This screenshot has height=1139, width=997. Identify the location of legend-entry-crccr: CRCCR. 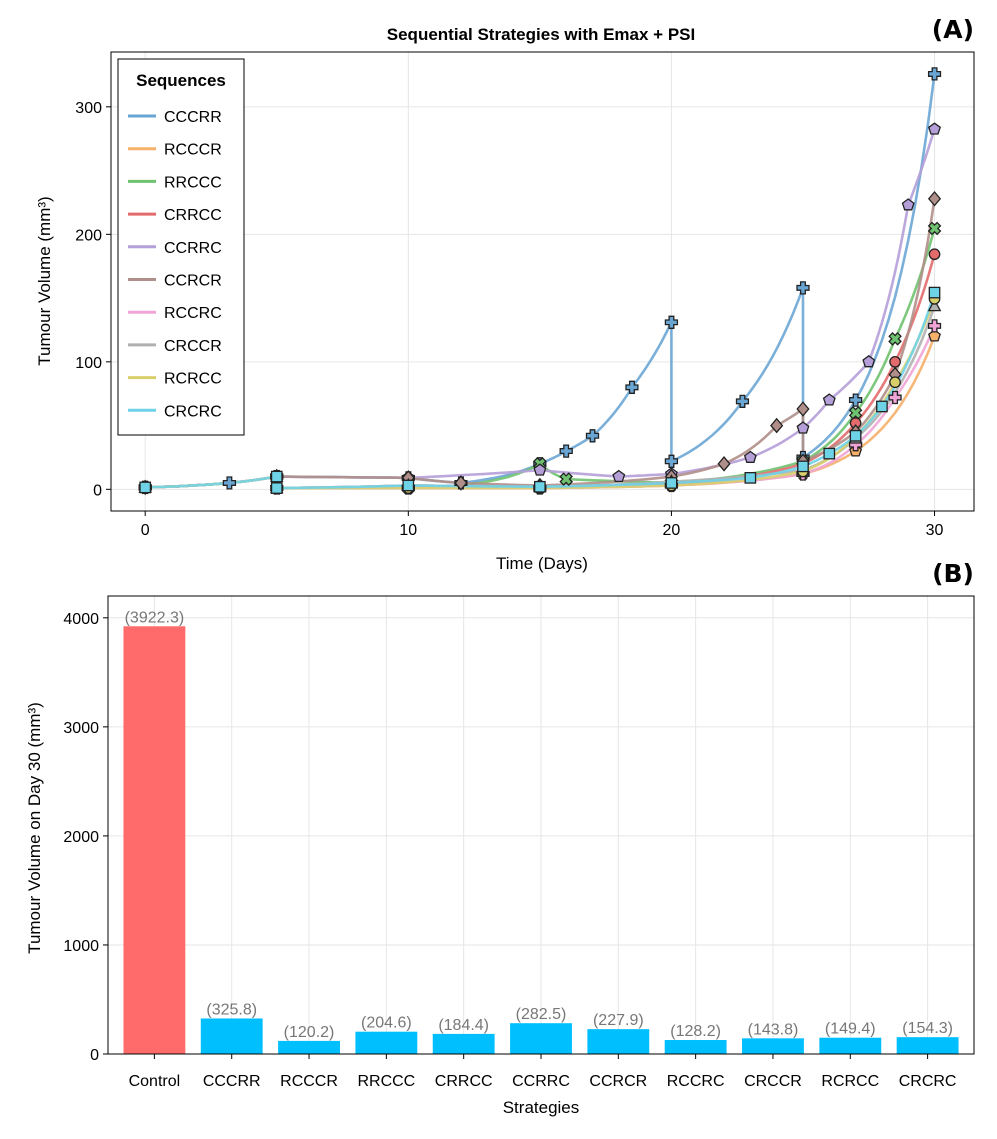
(193, 346).